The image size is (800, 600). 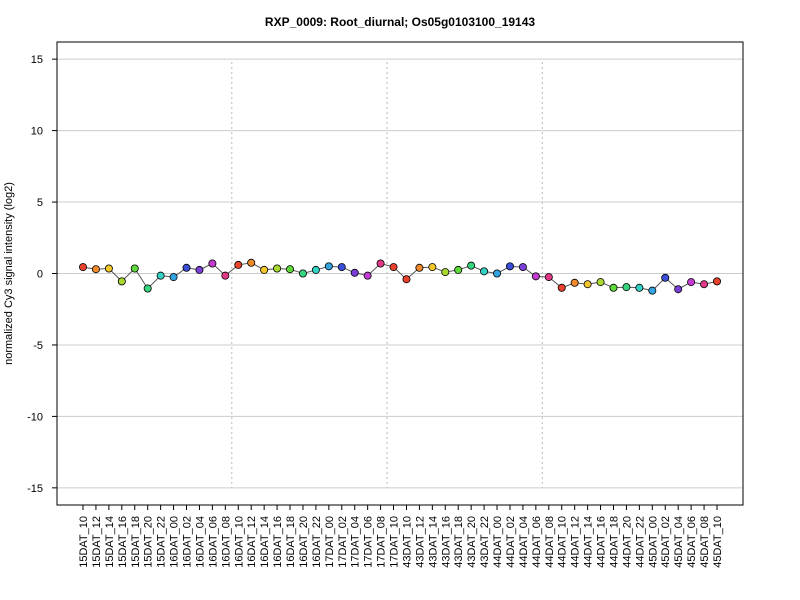 I want to click on y-tick-label: -5, so click(x=38, y=346).